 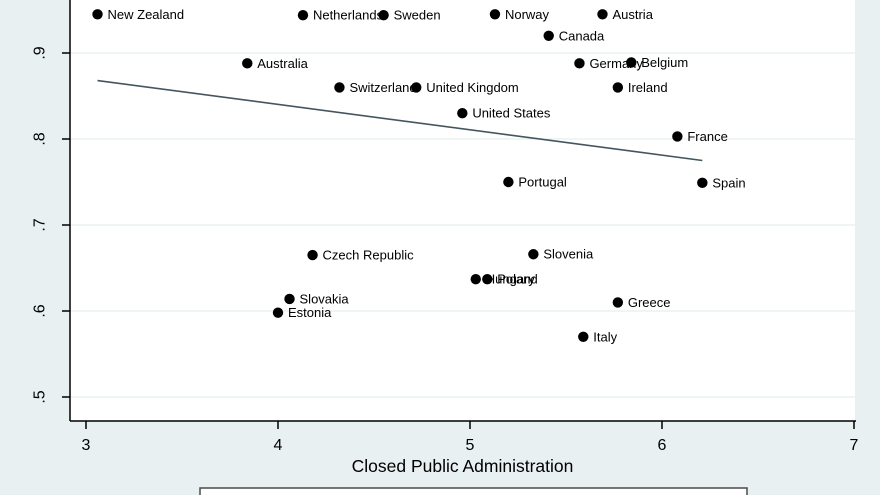 I want to click on data-point-estonia, so click(x=278, y=312).